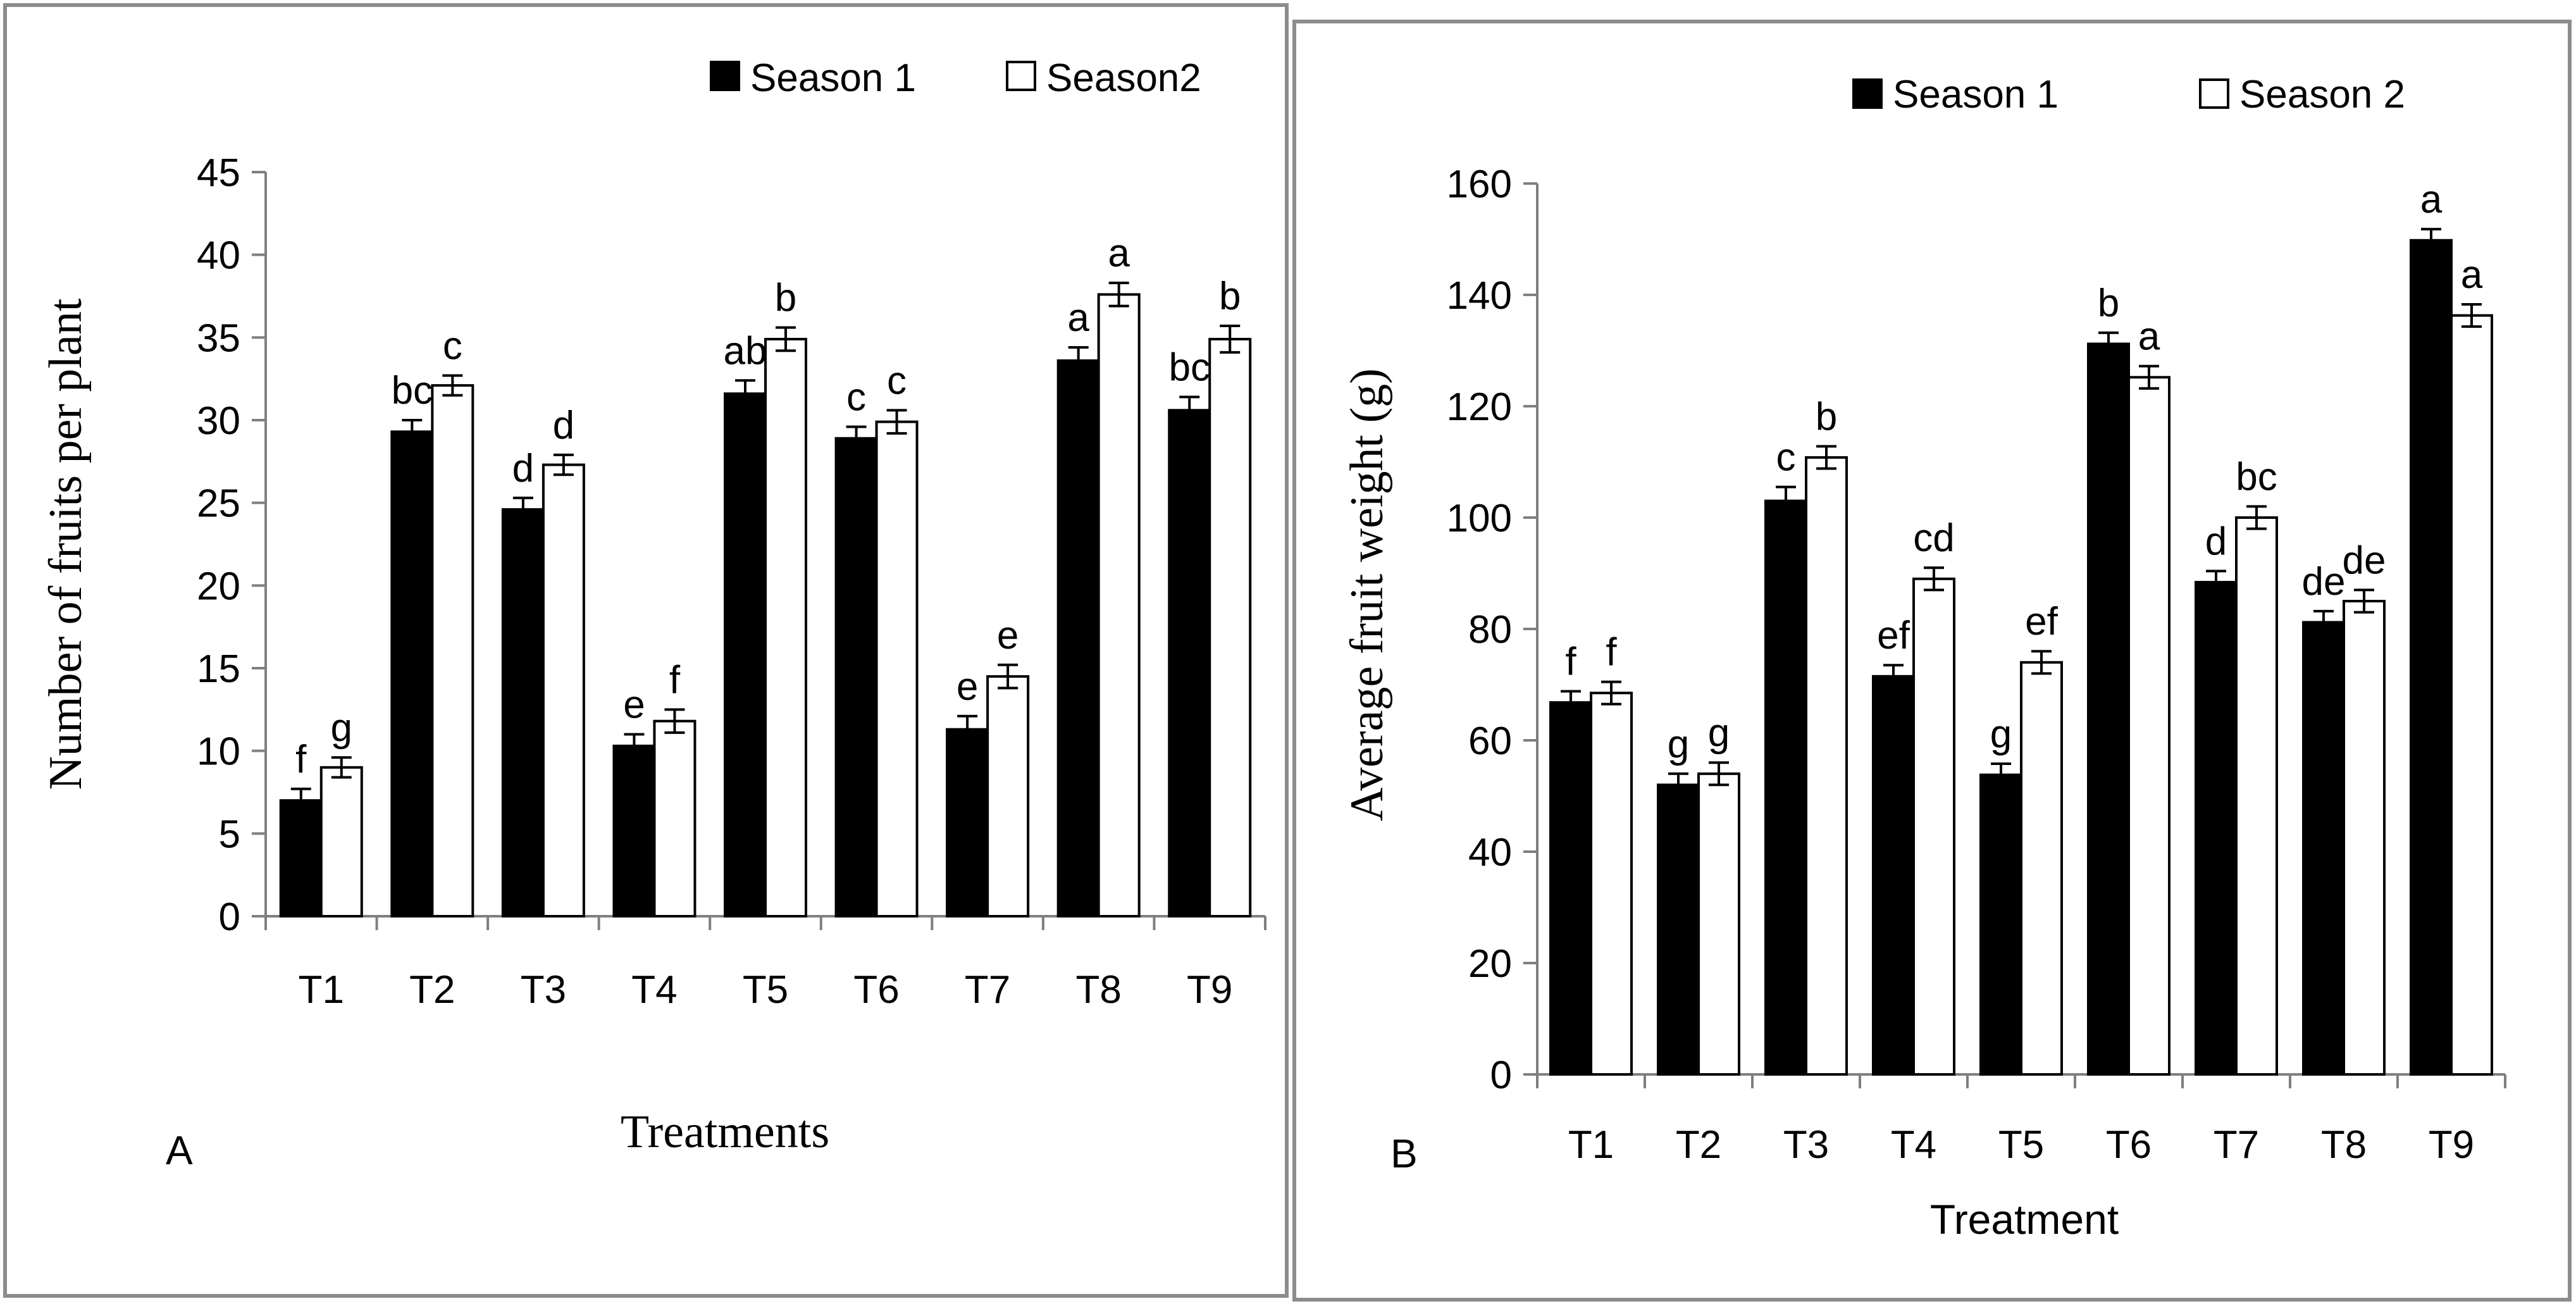 This screenshot has height=1306, width=2576. What do you see at coordinates (66, 544) in the screenshot?
I see `y-axis-title: Number of fruits per plant` at bounding box center [66, 544].